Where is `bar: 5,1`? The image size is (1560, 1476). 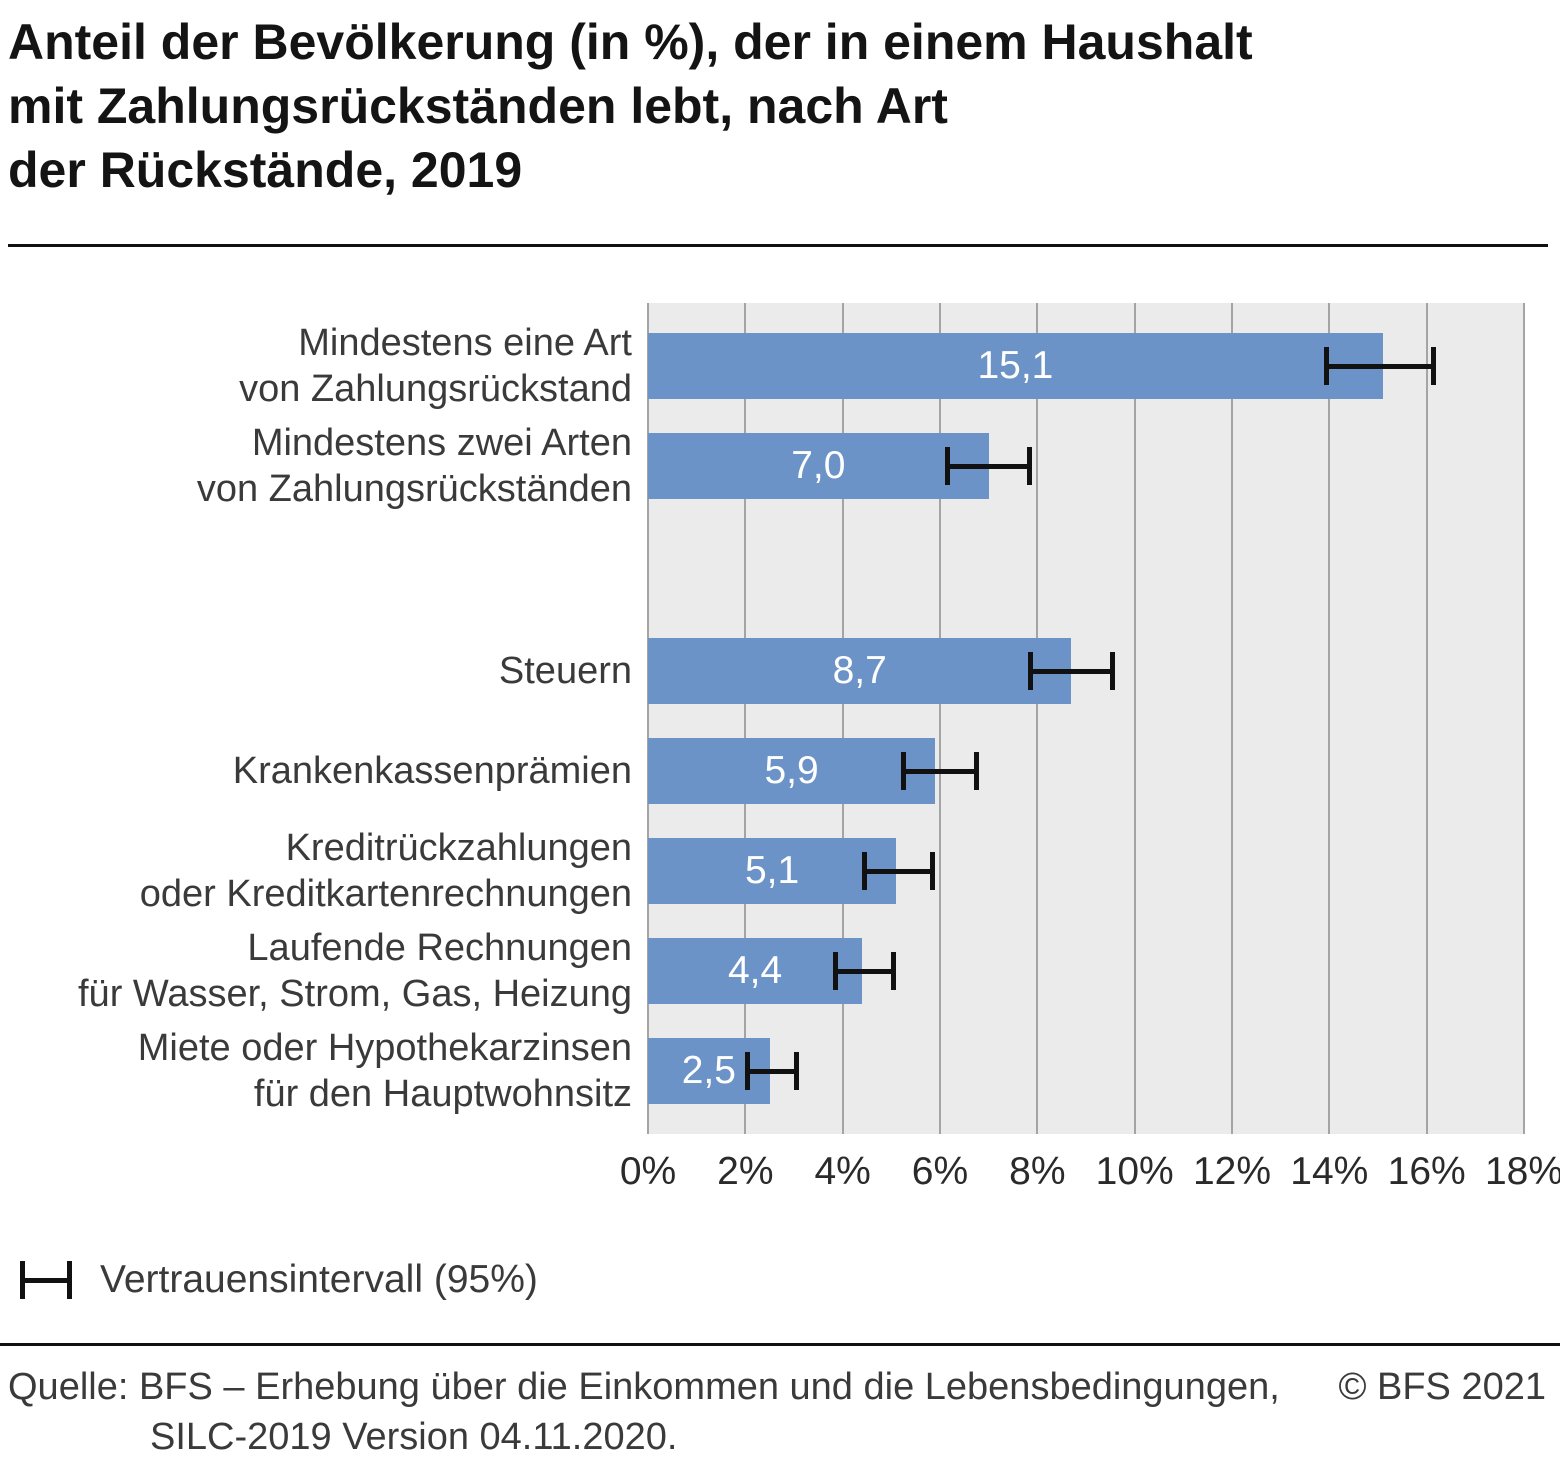
bar: 5,1 is located at coordinates (772, 871).